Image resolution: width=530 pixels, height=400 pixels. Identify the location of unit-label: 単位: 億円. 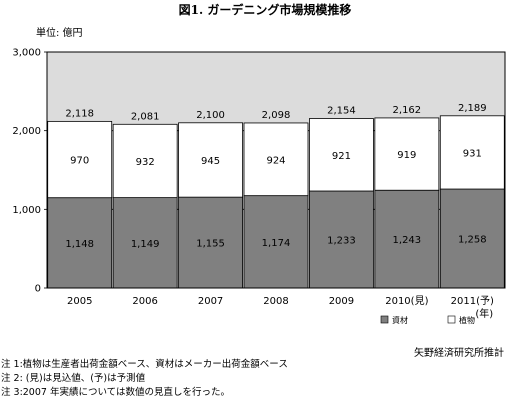
(59, 33).